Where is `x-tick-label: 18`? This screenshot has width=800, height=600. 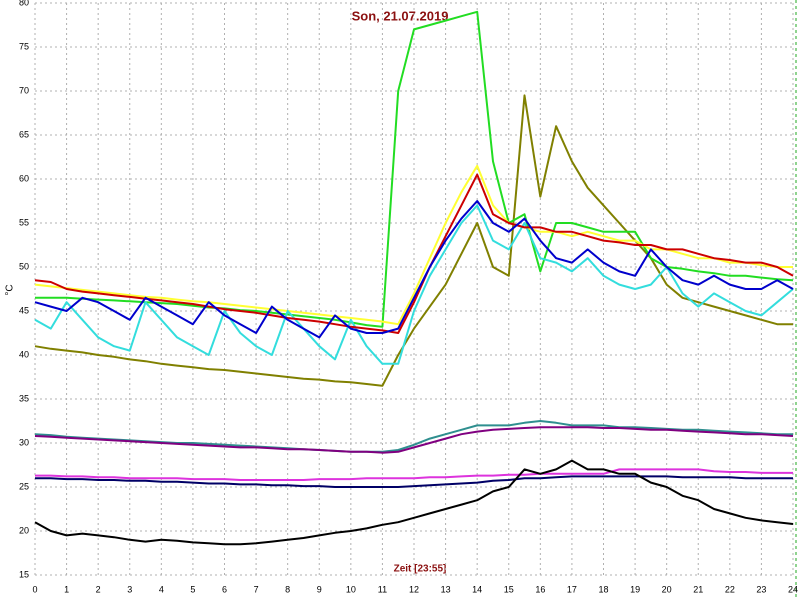
x-tick-label: 18 is located at coordinates (603, 589).